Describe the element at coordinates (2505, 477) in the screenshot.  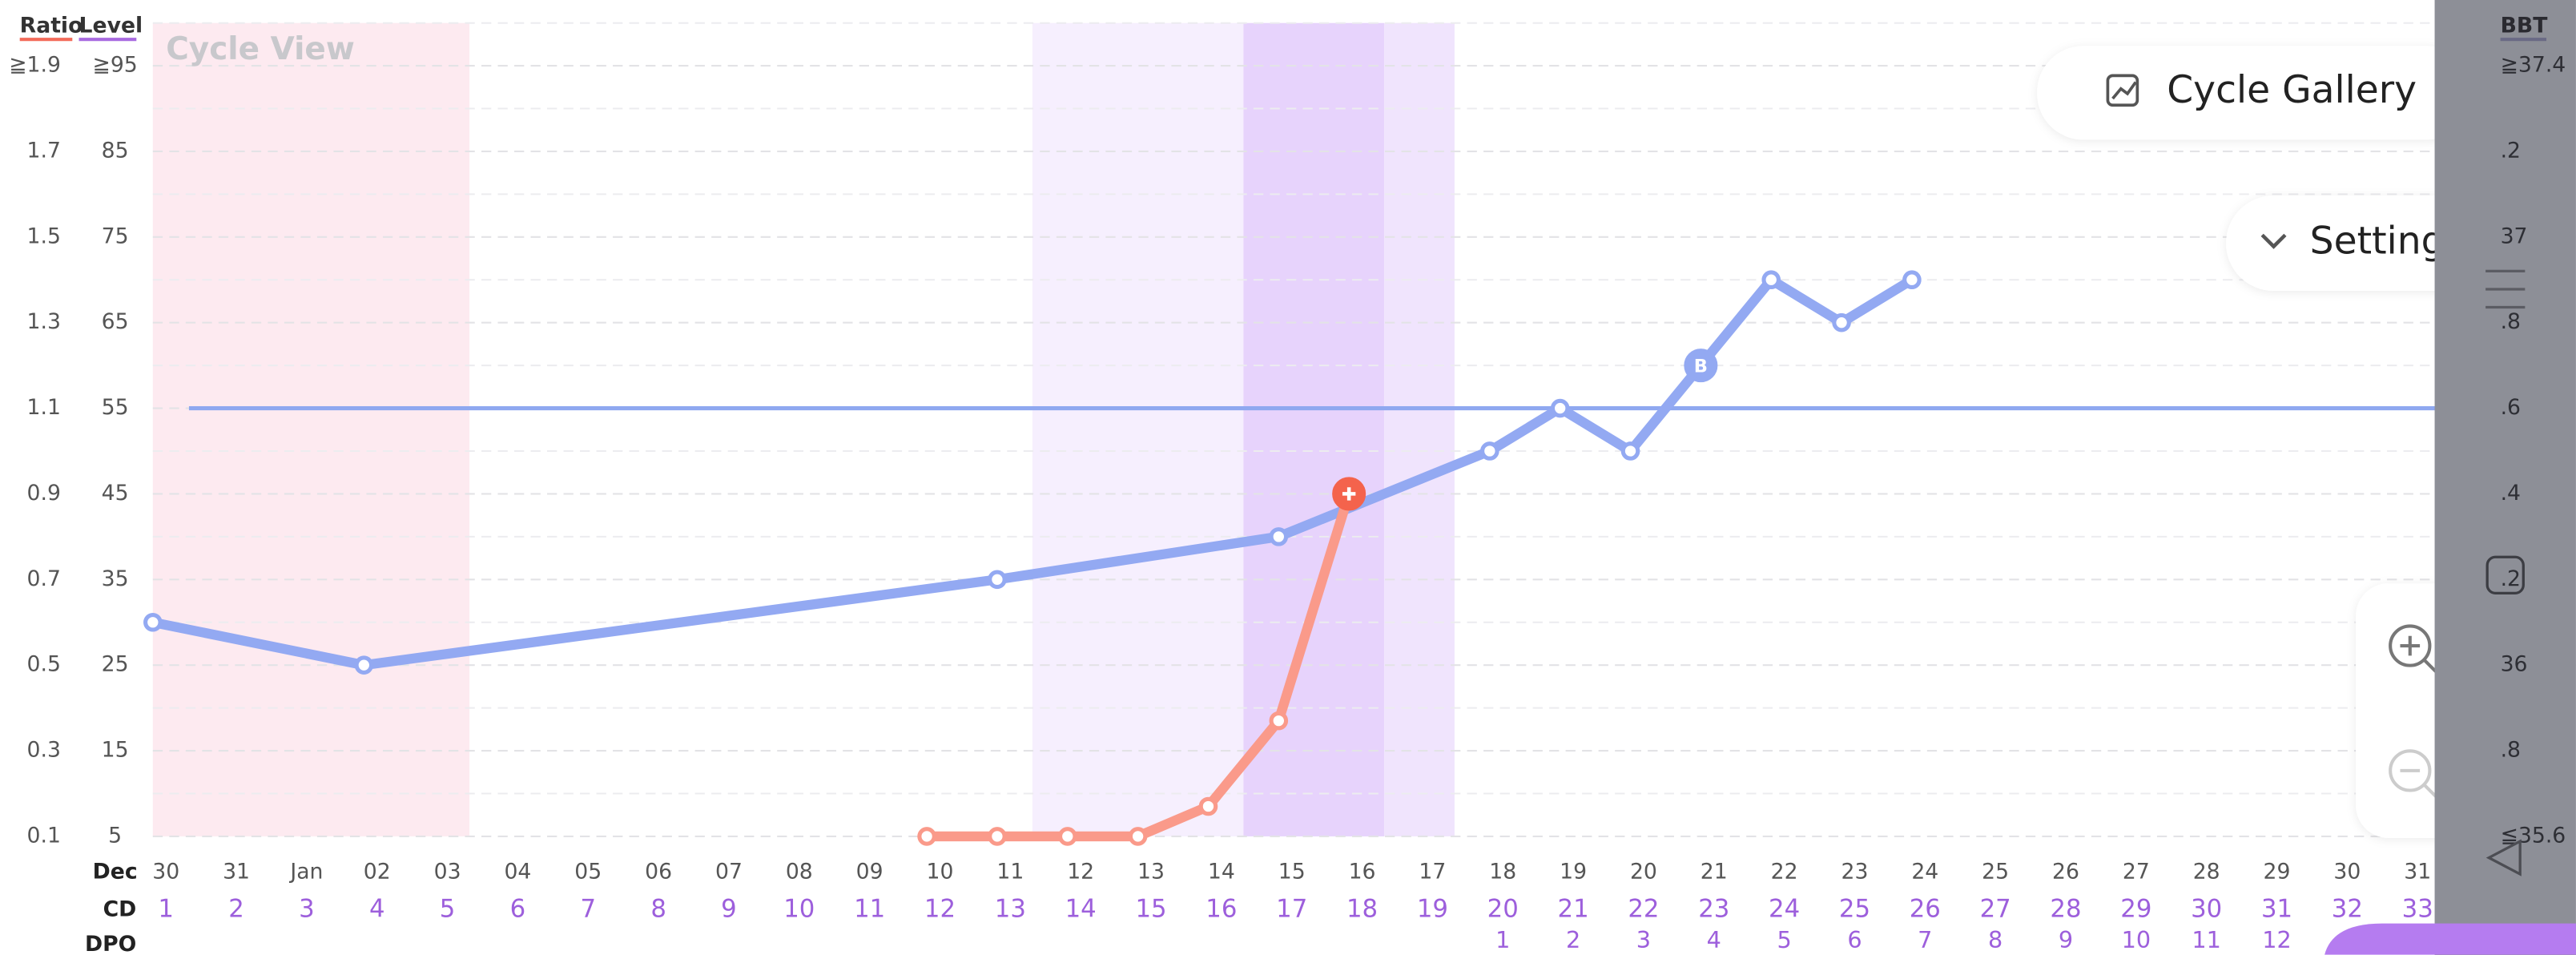
I see `side-overlay` at that location.